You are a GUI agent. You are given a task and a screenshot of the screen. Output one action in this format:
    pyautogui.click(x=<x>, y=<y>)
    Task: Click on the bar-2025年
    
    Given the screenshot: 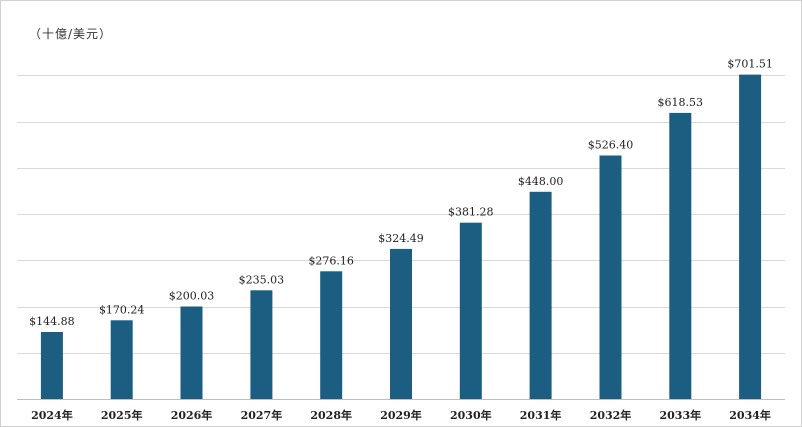 What is the action you would take?
    pyautogui.click(x=121, y=359)
    